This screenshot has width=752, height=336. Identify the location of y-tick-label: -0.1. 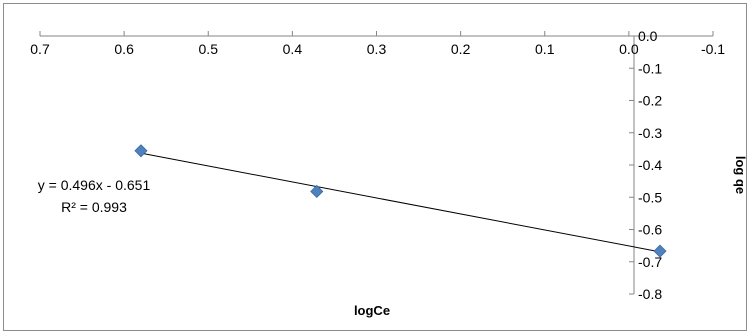
(650, 68).